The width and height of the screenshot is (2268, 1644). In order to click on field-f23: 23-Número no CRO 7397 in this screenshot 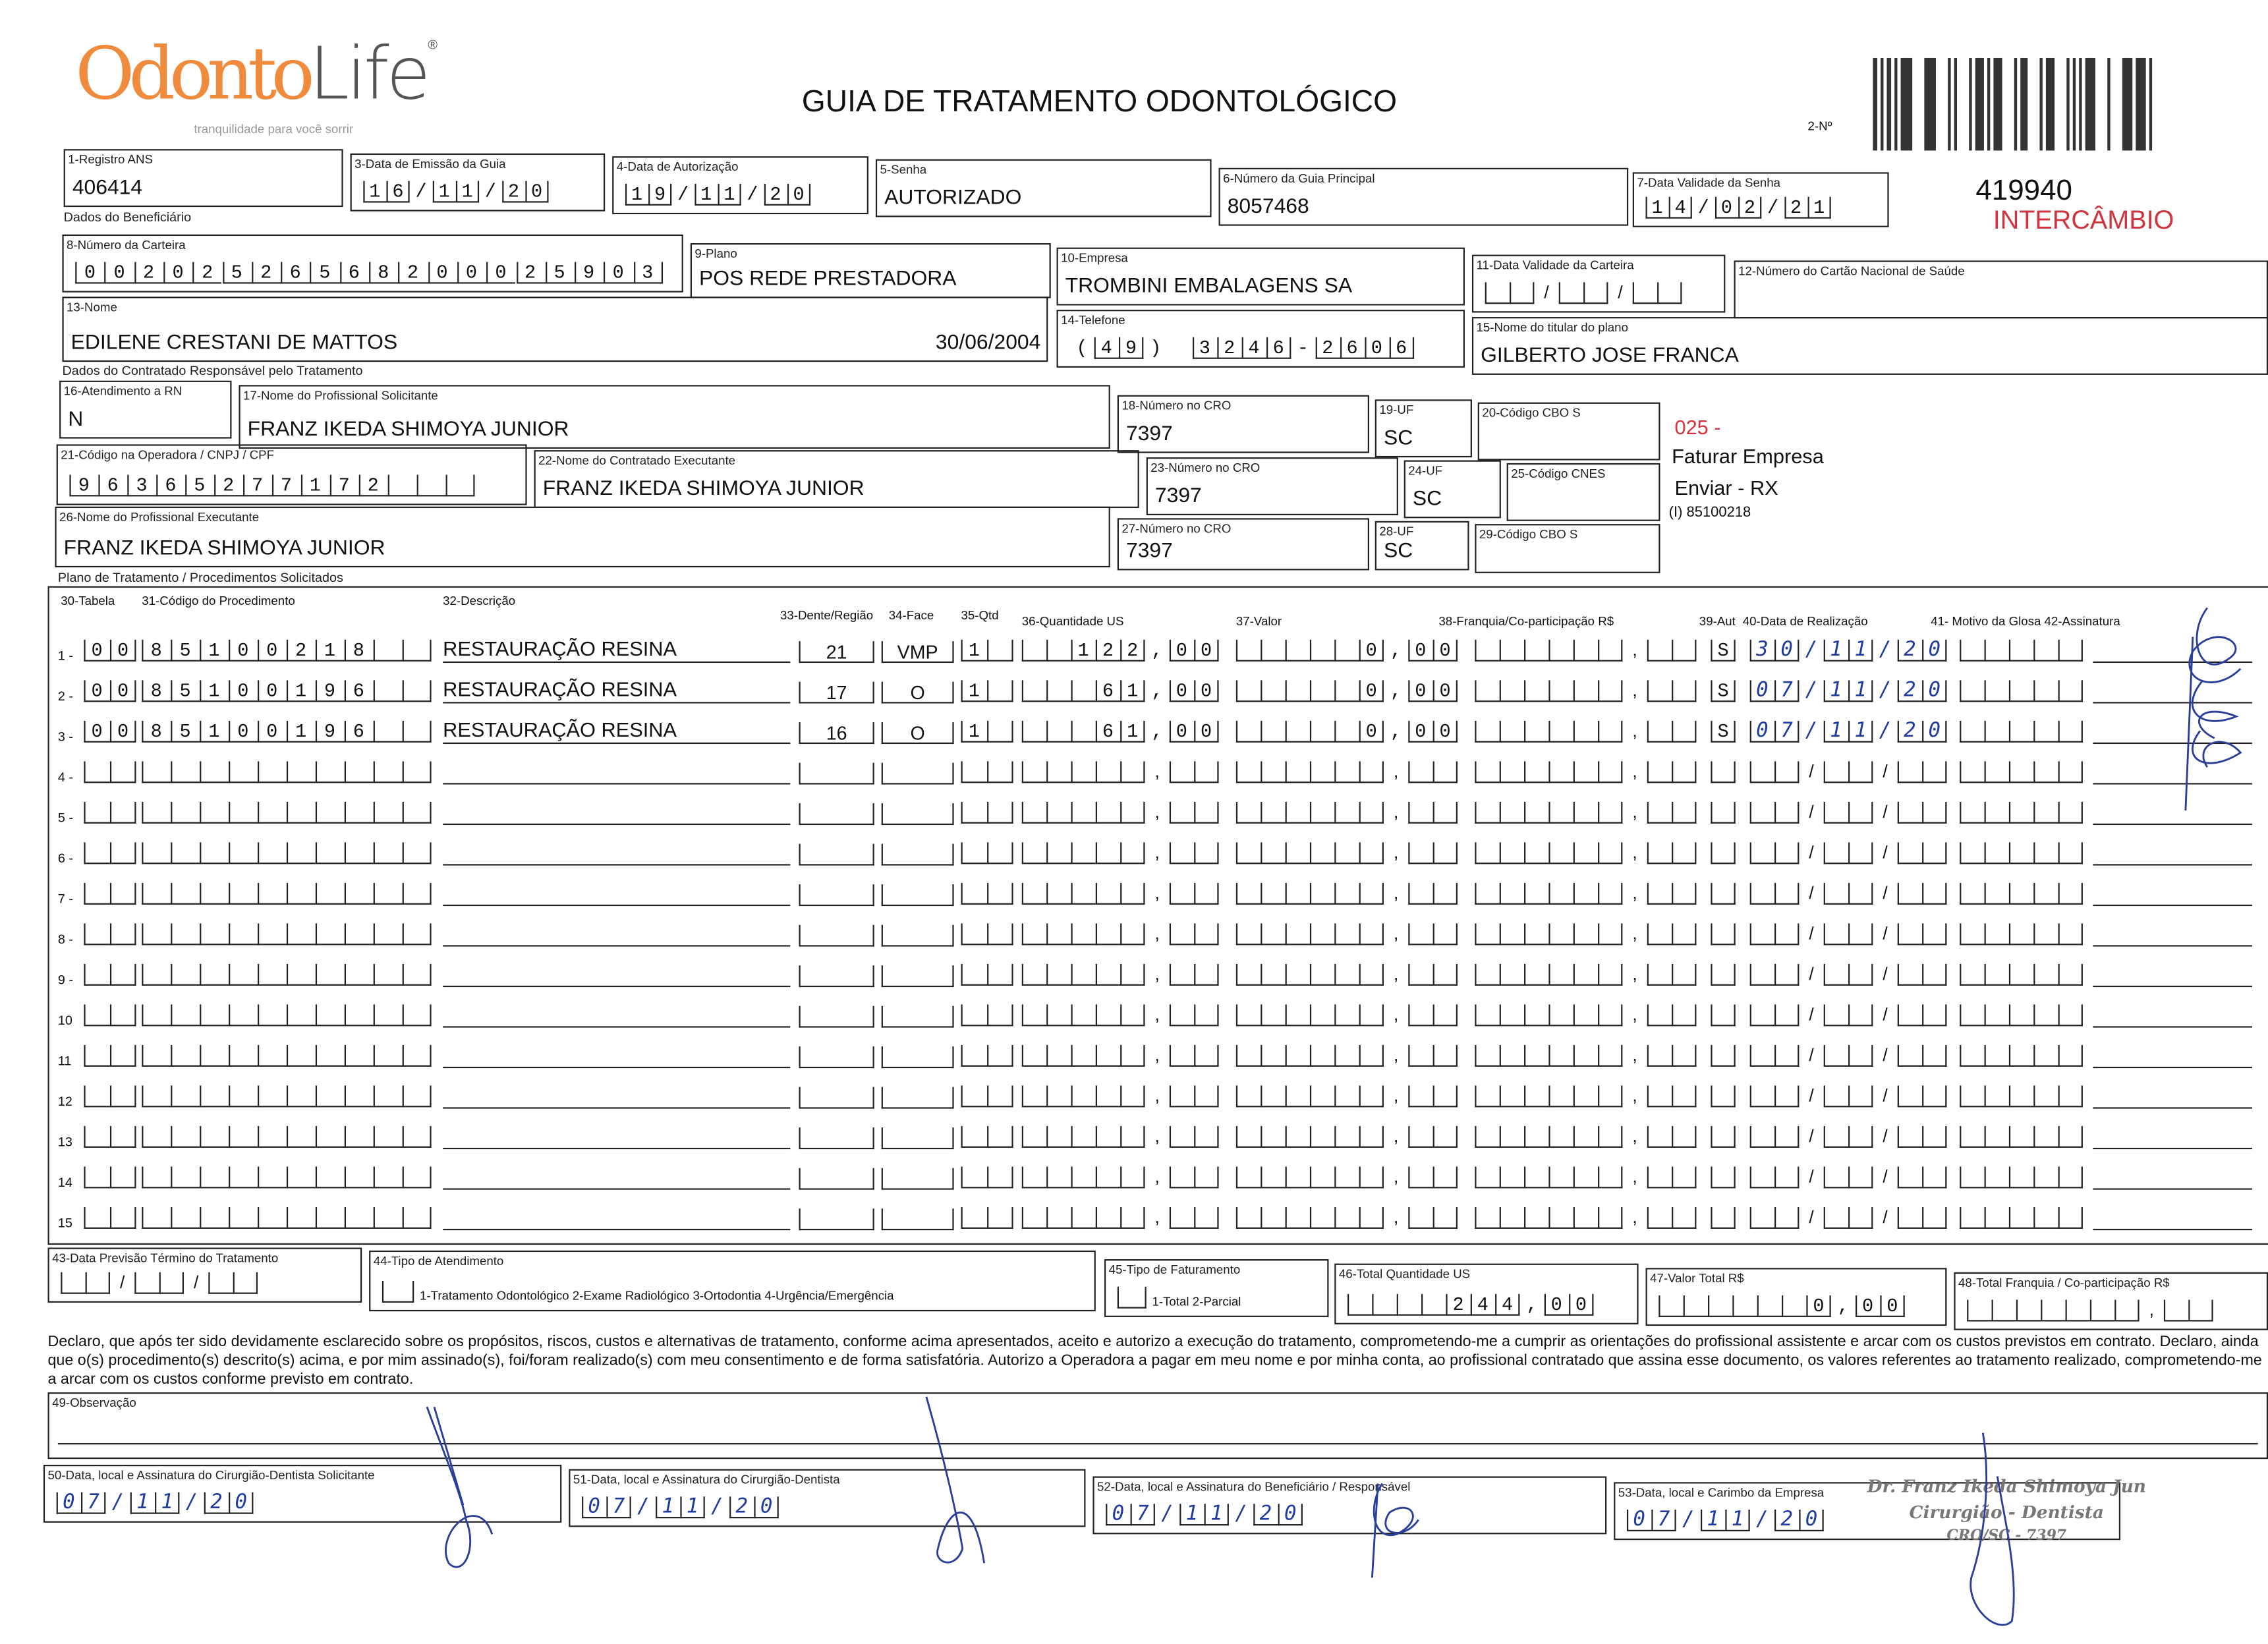, I will do `click(1272, 486)`.